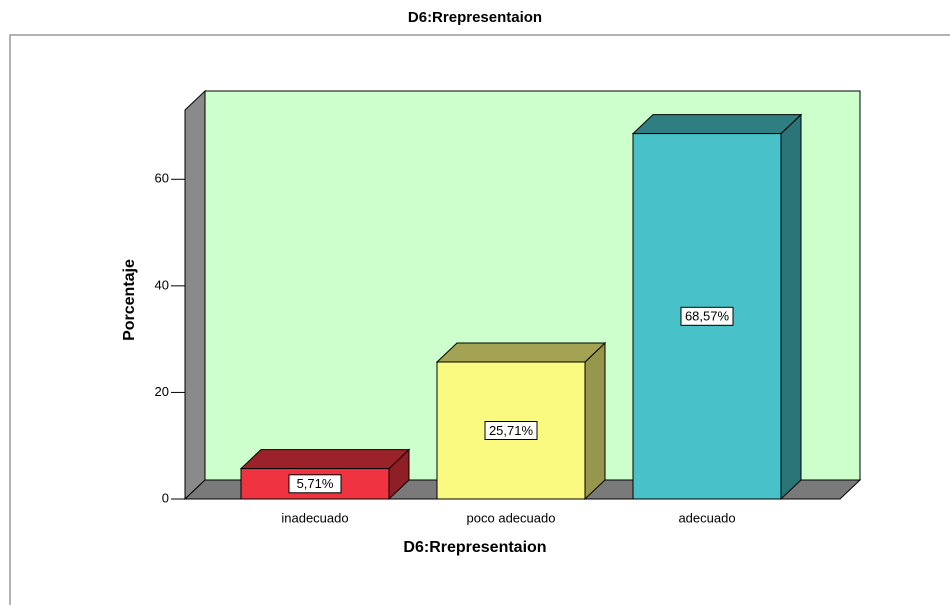 Image resolution: width=950 pixels, height=605 pixels. What do you see at coordinates (474, 547) in the screenshot?
I see `x-axis-label: D6:Rrepresentaion` at bounding box center [474, 547].